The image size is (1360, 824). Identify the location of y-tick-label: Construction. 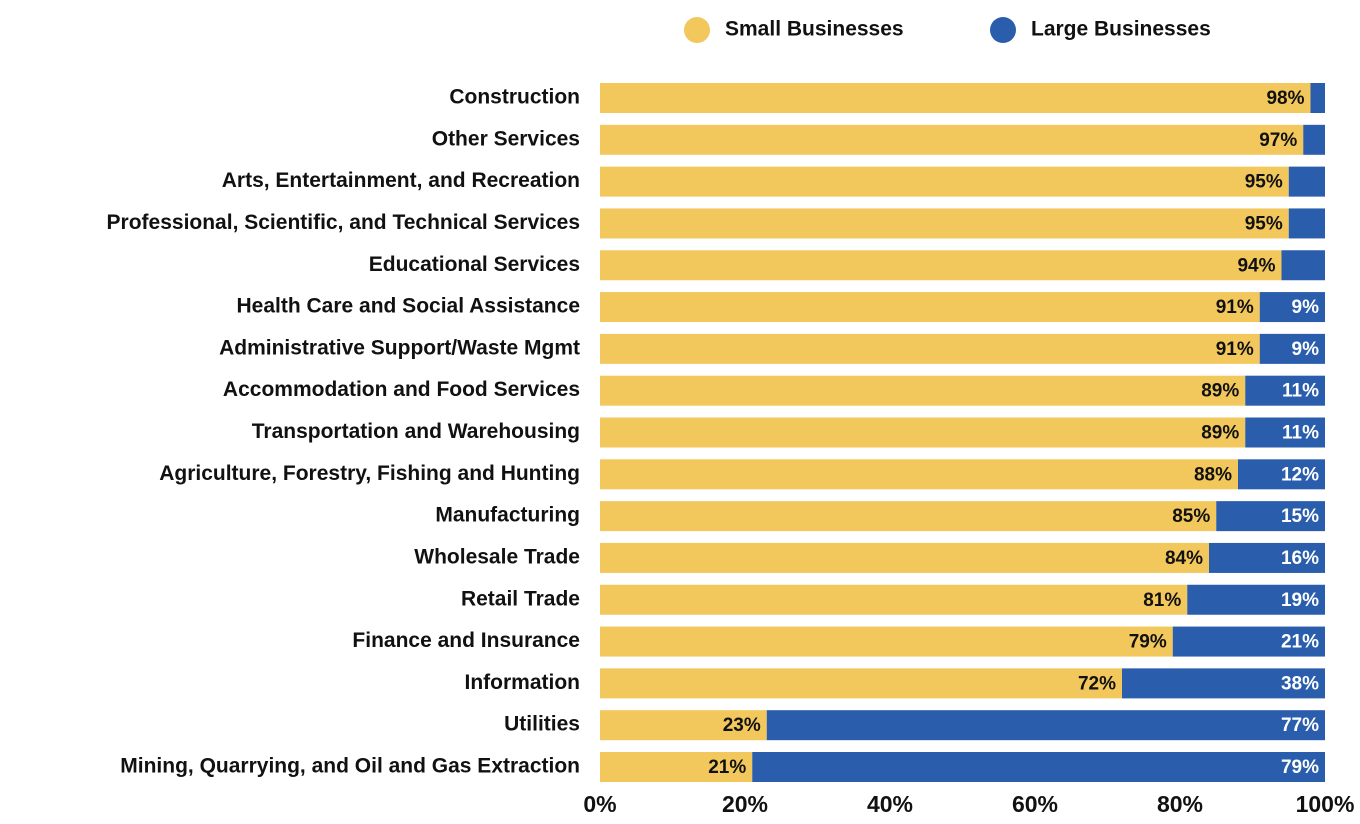
(514, 97).